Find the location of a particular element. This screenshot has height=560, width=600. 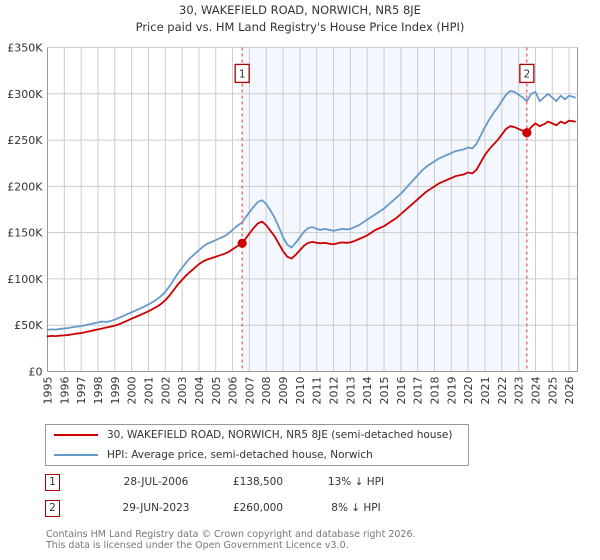

x-axis-tick-label: 2003 is located at coordinates (182, 391).